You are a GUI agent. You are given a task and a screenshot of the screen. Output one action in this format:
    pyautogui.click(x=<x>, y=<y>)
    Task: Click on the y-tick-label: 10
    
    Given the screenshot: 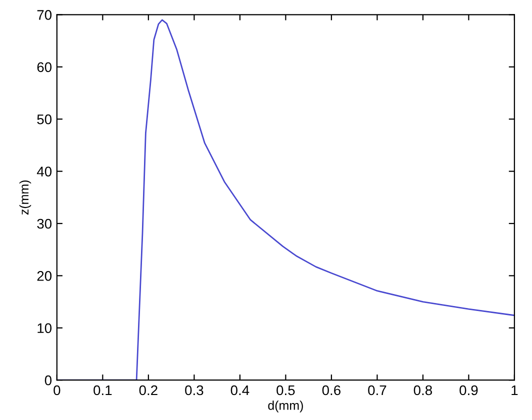 What is the action you would take?
    pyautogui.click(x=45, y=328)
    